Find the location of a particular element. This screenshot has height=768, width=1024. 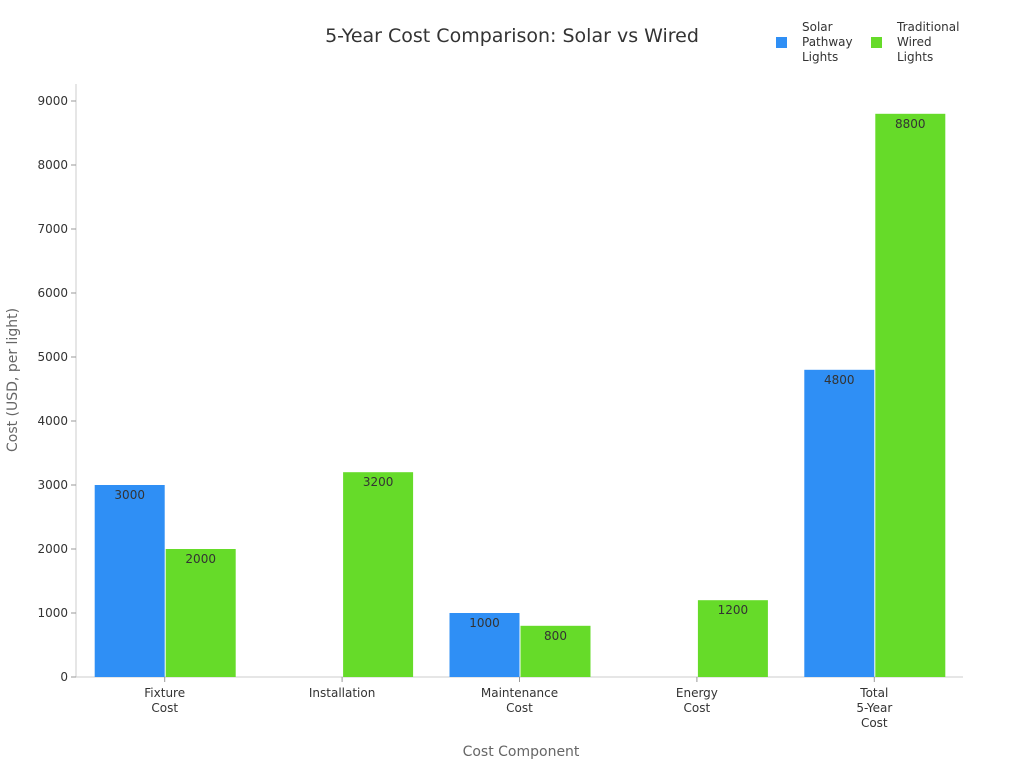

y-tick-label: 3000 is located at coordinates (52, 485).